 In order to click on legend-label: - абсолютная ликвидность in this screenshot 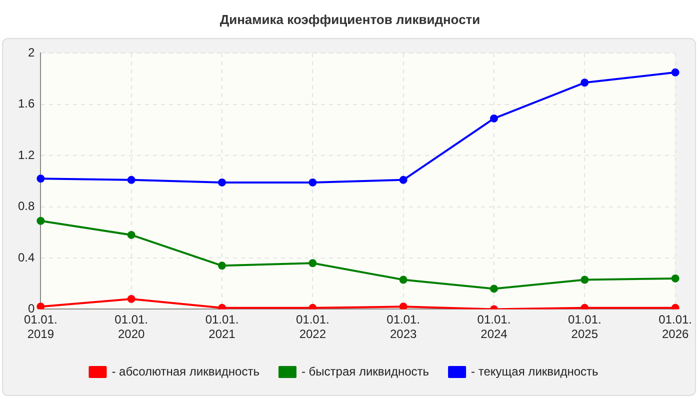, I will do `click(186, 371)`.